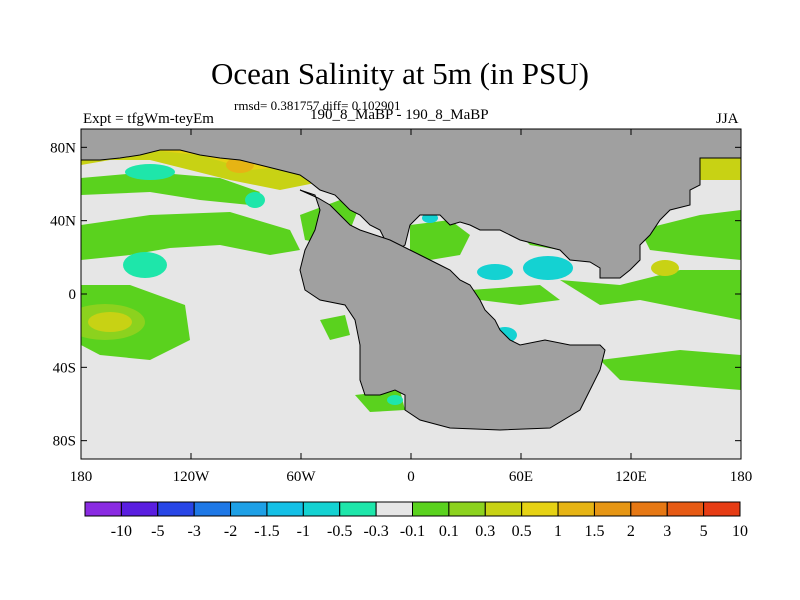 The height and width of the screenshot is (600, 800). I want to click on x-tick-label: 60E, so click(521, 477).